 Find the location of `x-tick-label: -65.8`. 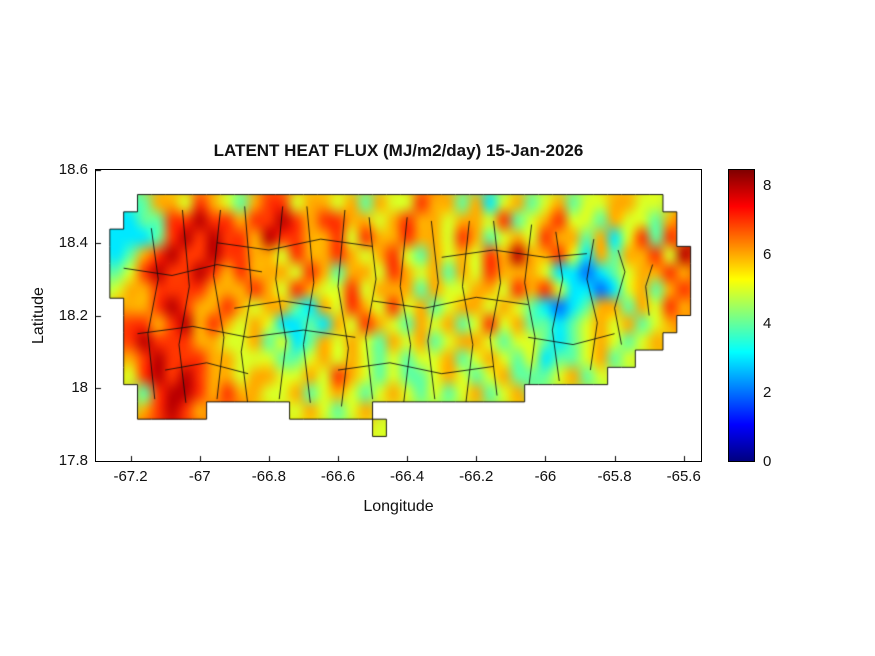

x-tick-label: -65.8 is located at coordinates (614, 476).